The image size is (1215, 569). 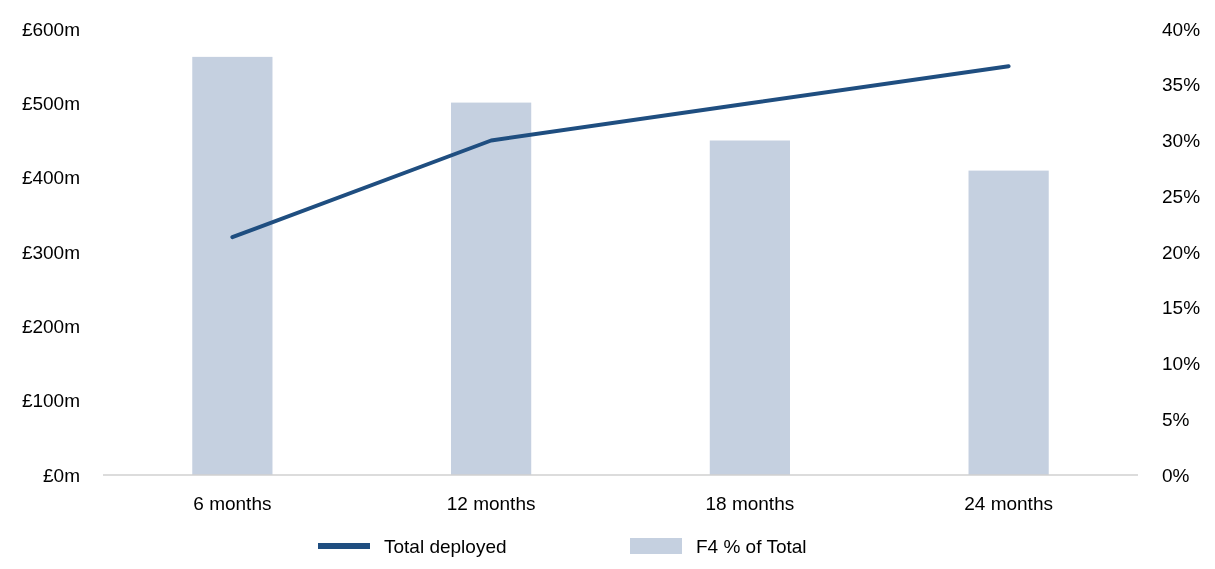 What do you see at coordinates (50, 326) in the screenshot?
I see `y-tick-label: £200m` at bounding box center [50, 326].